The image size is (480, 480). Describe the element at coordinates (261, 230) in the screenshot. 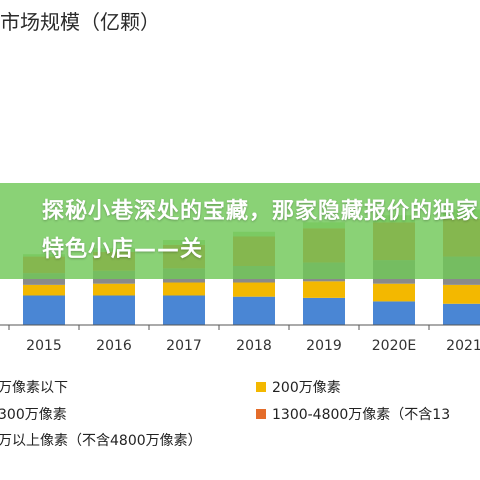

I see `promo-banner-text: 探秘小巷深处的宝藏，那家隐藏报价的独家特色小店——关` at that location.